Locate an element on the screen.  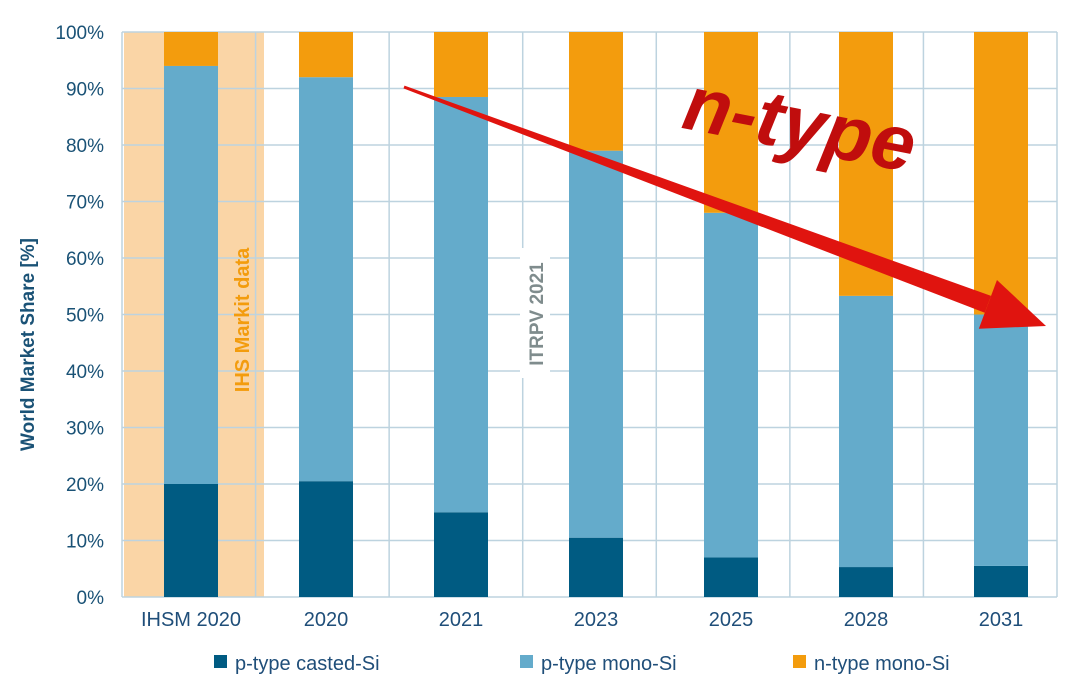
x-tick-label: 2028 is located at coordinates (866, 620).